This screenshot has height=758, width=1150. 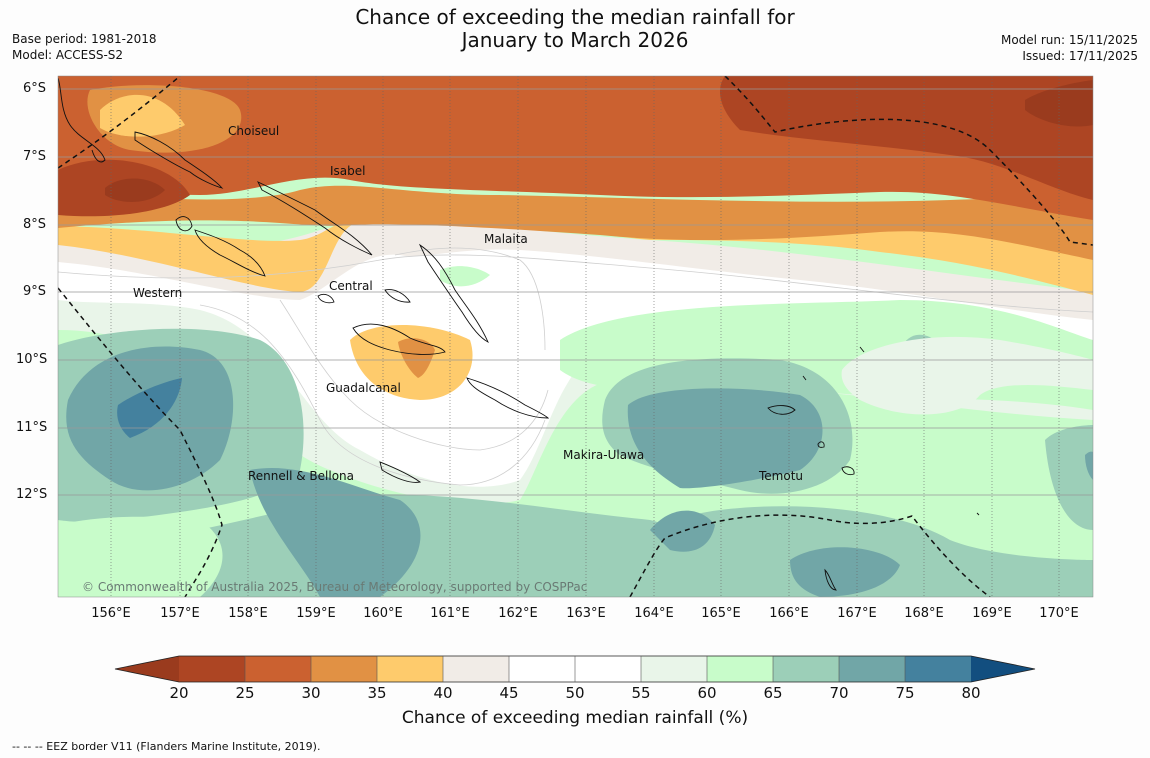 What do you see at coordinates (450, 613) in the screenshot?
I see `lon-label: 161°E` at bounding box center [450, 613].